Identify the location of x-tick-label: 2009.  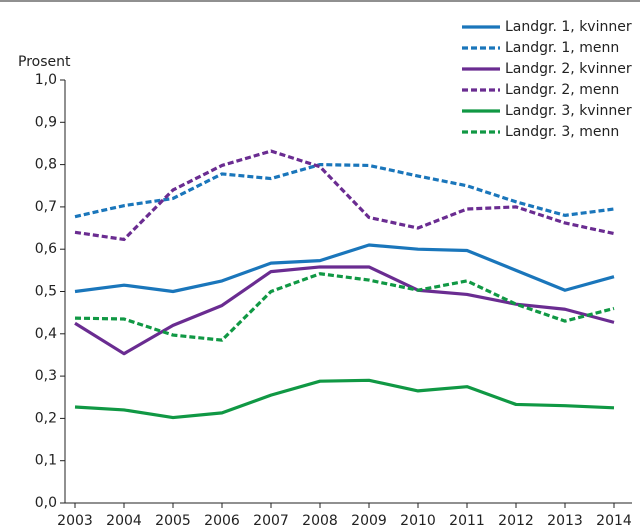
(369, 521).